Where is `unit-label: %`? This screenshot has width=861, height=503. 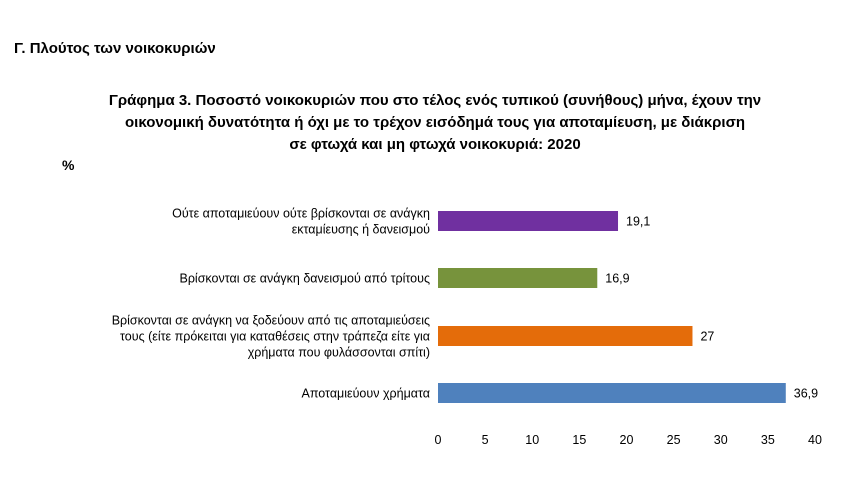
unit-label: % is located at coordinates (68, 165).